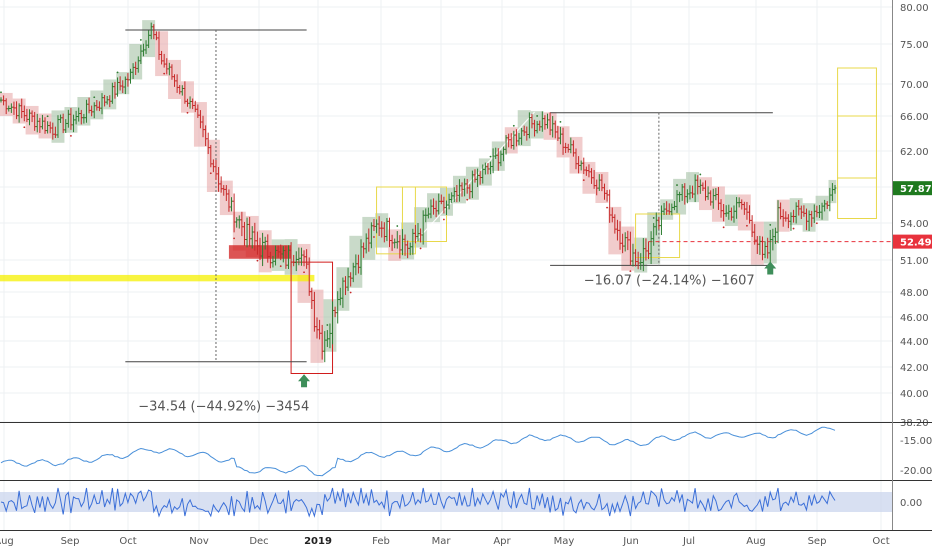 The image size is (932, 550). What do you see at coordinates (669, 281) in the screenshot?
I see `measure-annotation: −16.07 (−24.14%) −1607` at bounding box center [669, 281].